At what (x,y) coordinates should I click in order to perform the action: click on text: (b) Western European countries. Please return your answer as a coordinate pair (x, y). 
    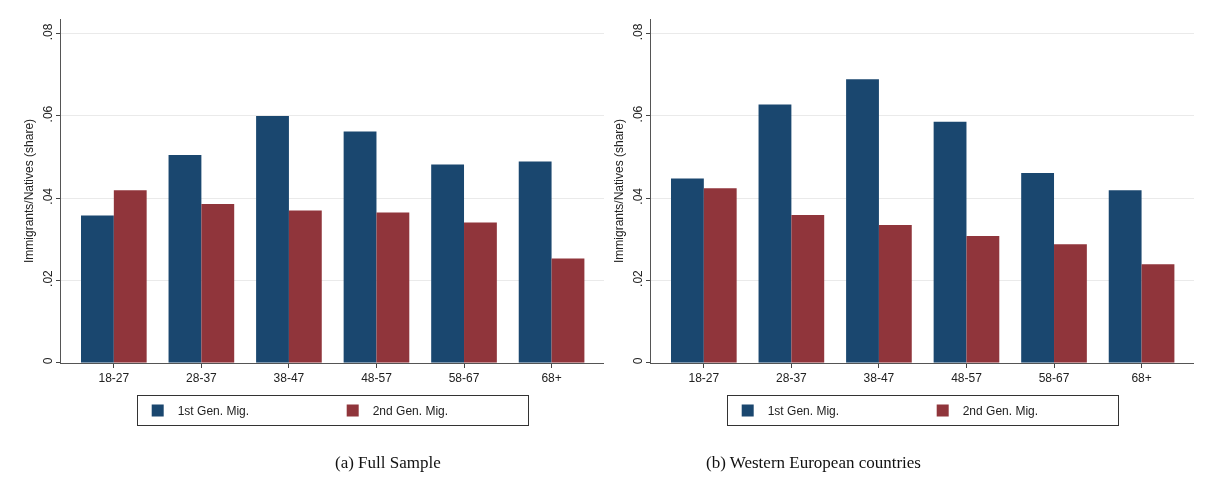
    Looking at the image, I should click on (813, 462).